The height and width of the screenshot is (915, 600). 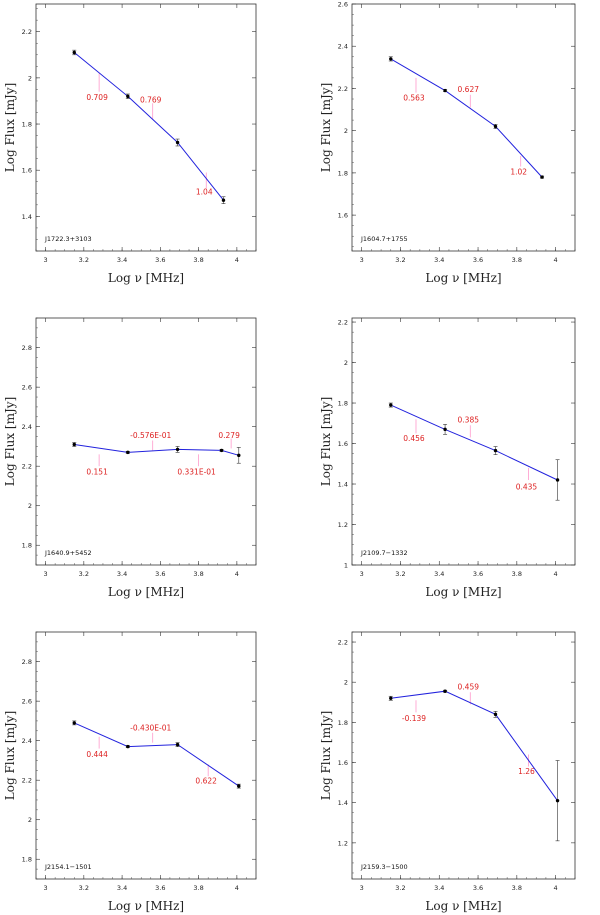 What do you see at coordinates (518, 171) in the screenshot?
I see `spectral-index-label: 1.02` at bounding box center [518, 171].